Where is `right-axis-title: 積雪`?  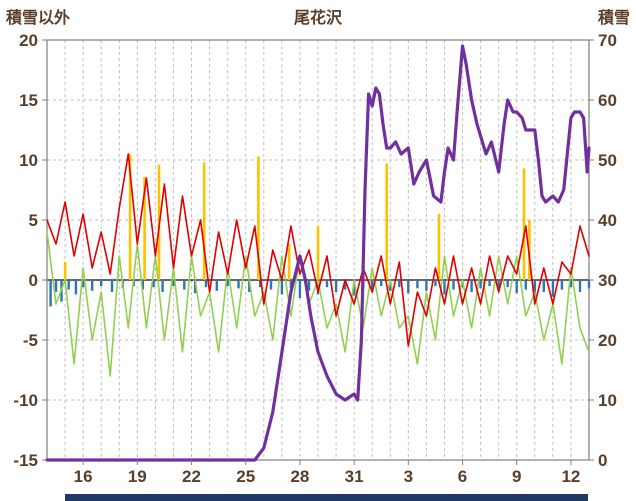 right-axis-title: 積雪 is located at coordinates (613, 17).